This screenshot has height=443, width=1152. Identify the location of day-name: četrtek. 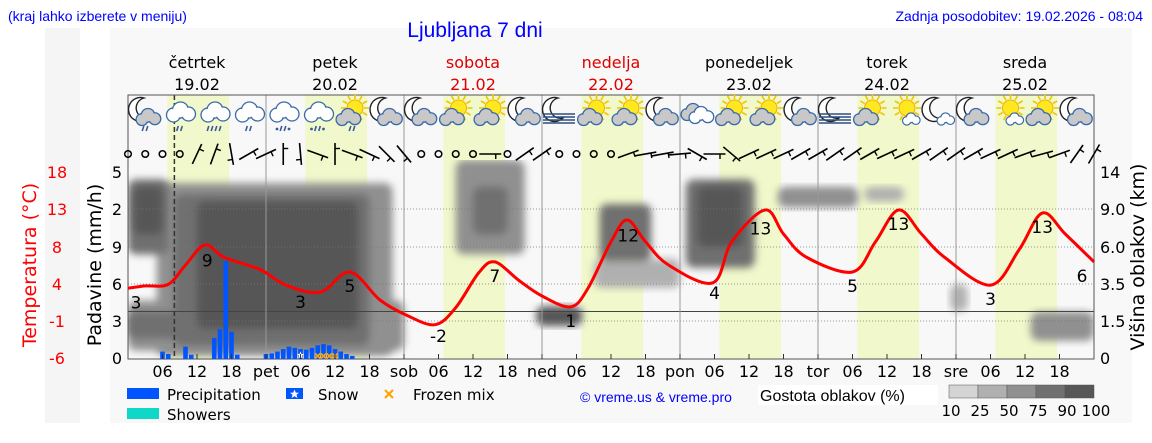
(198, 62).